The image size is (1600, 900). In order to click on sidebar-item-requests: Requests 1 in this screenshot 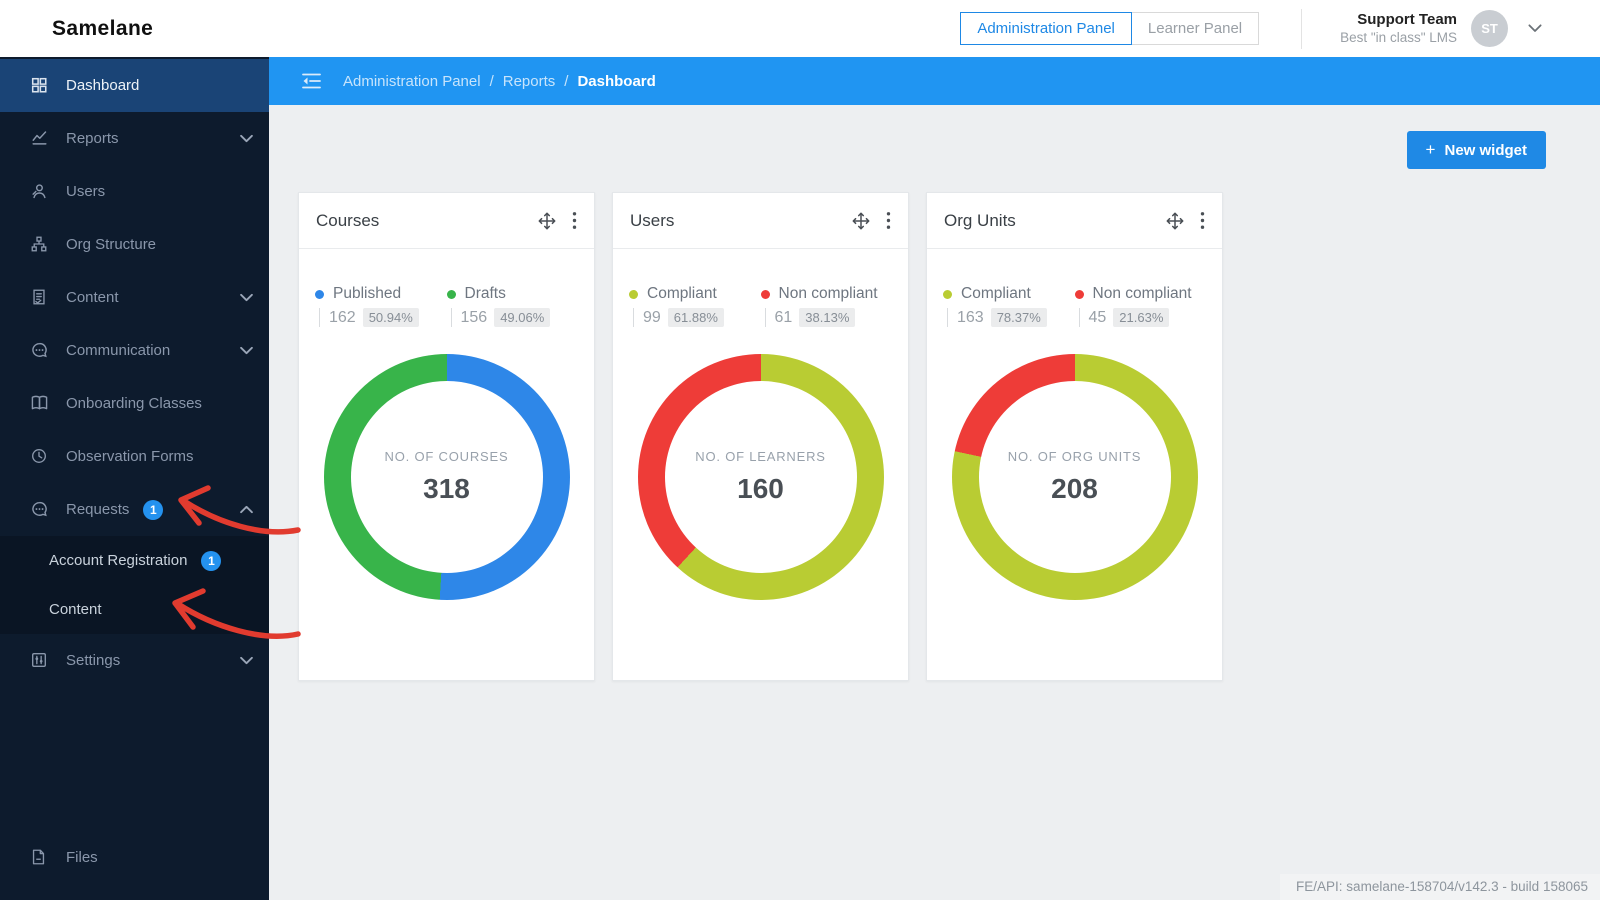, I will do `click(134, 509)`.